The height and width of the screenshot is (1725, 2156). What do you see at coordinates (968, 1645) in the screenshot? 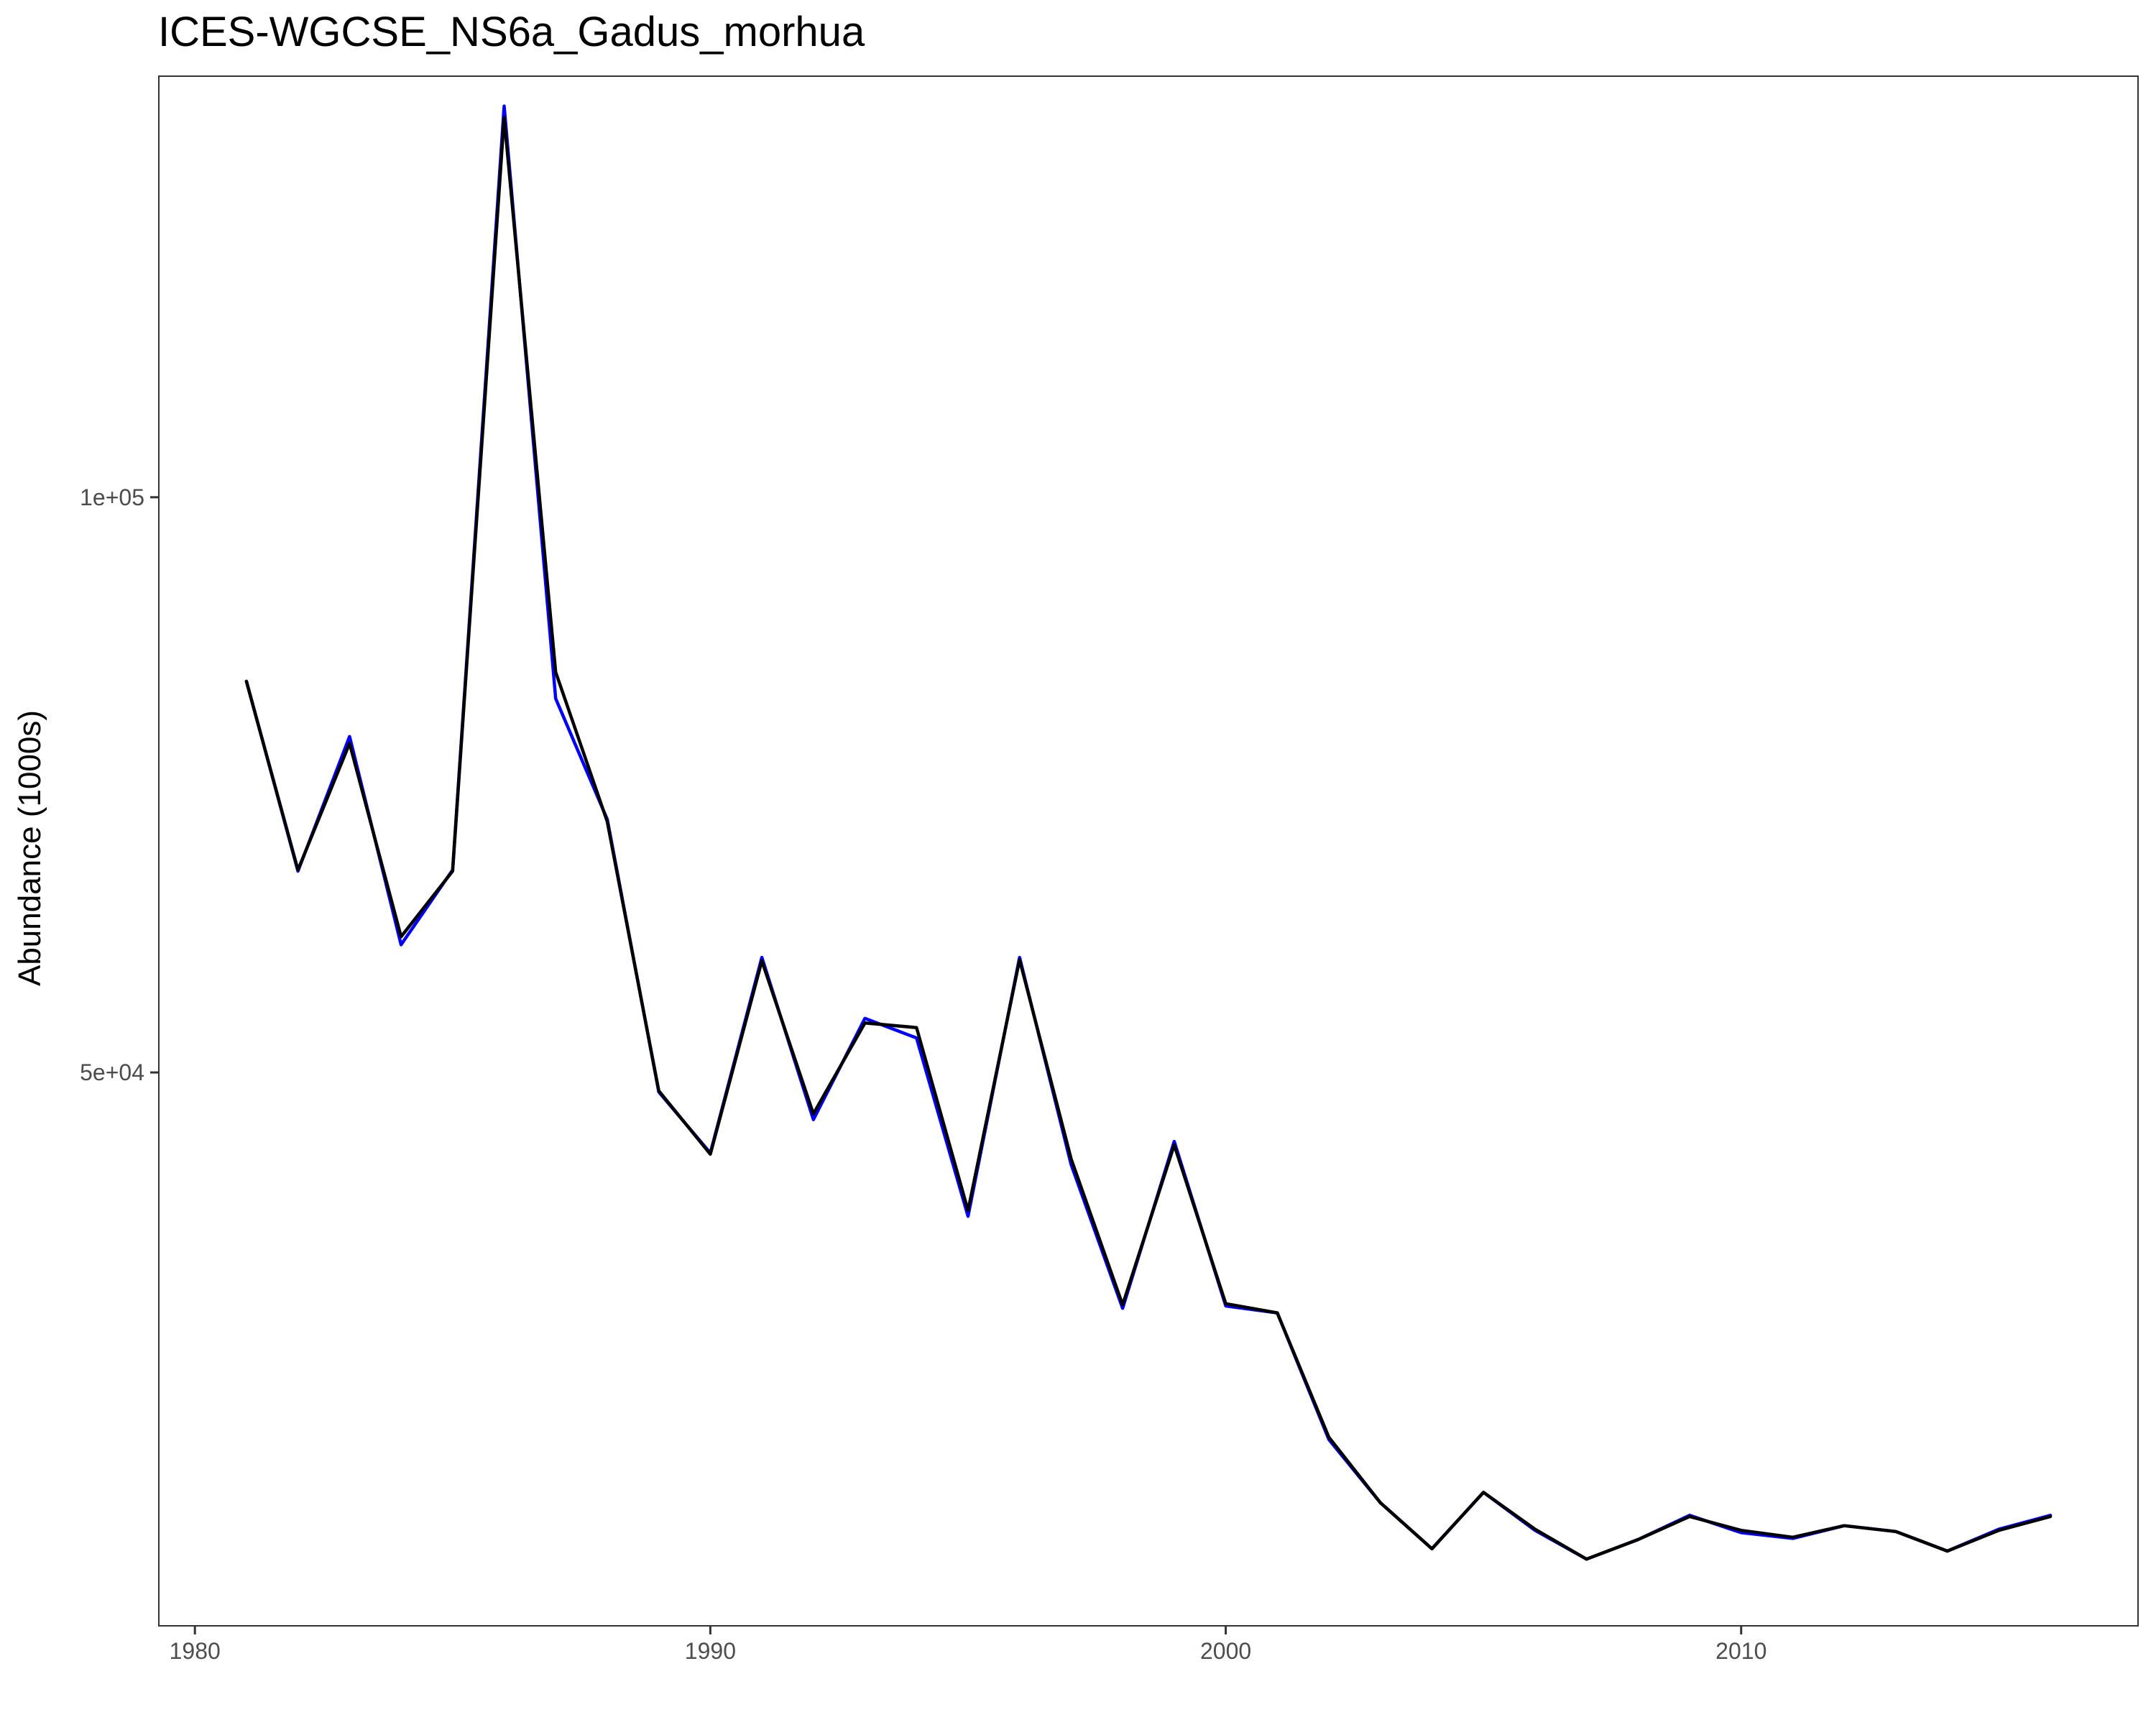
I see `x-axis: 1980 1990 2000 2010` at bounding box center [968, 1645].